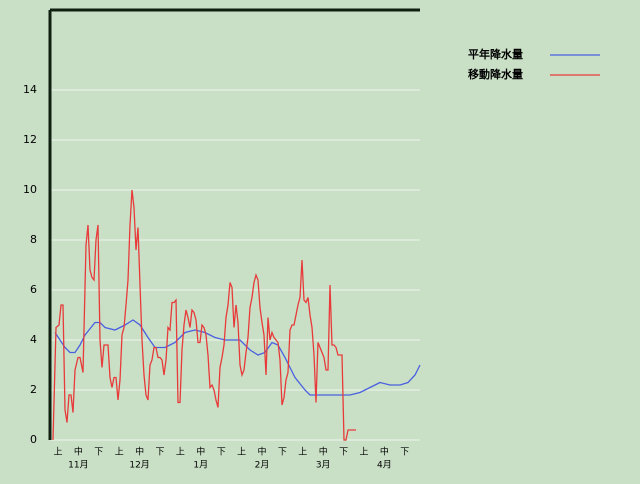 This screenshot has width=640, height=484. I want to click on month-label: 2月, so click(262, 465).